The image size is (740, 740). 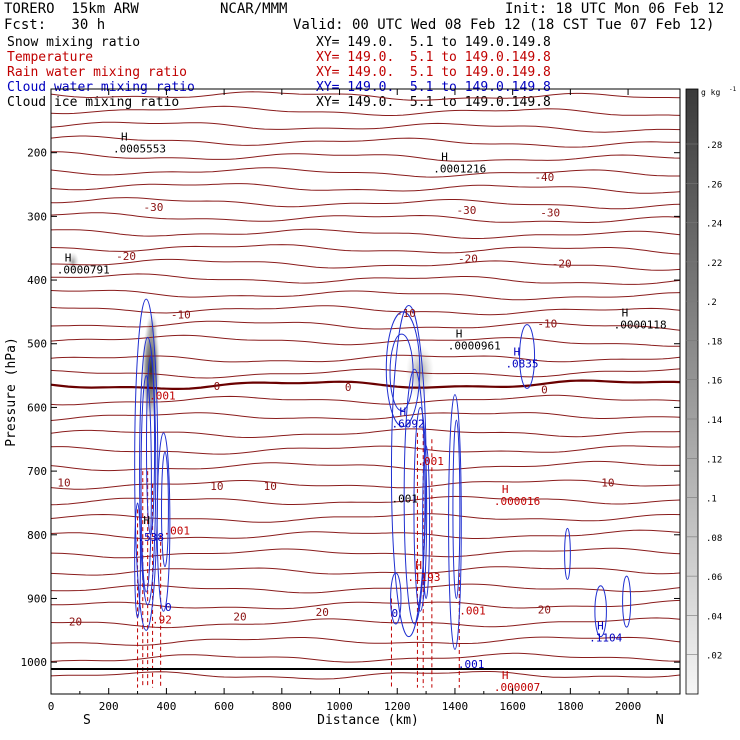 I want to click on legend-field-name: Temperature, so click(x=50, y=57).